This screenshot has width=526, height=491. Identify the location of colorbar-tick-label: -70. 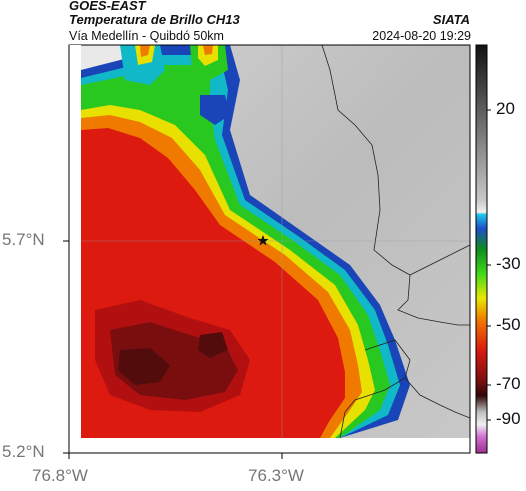
(508, 383).